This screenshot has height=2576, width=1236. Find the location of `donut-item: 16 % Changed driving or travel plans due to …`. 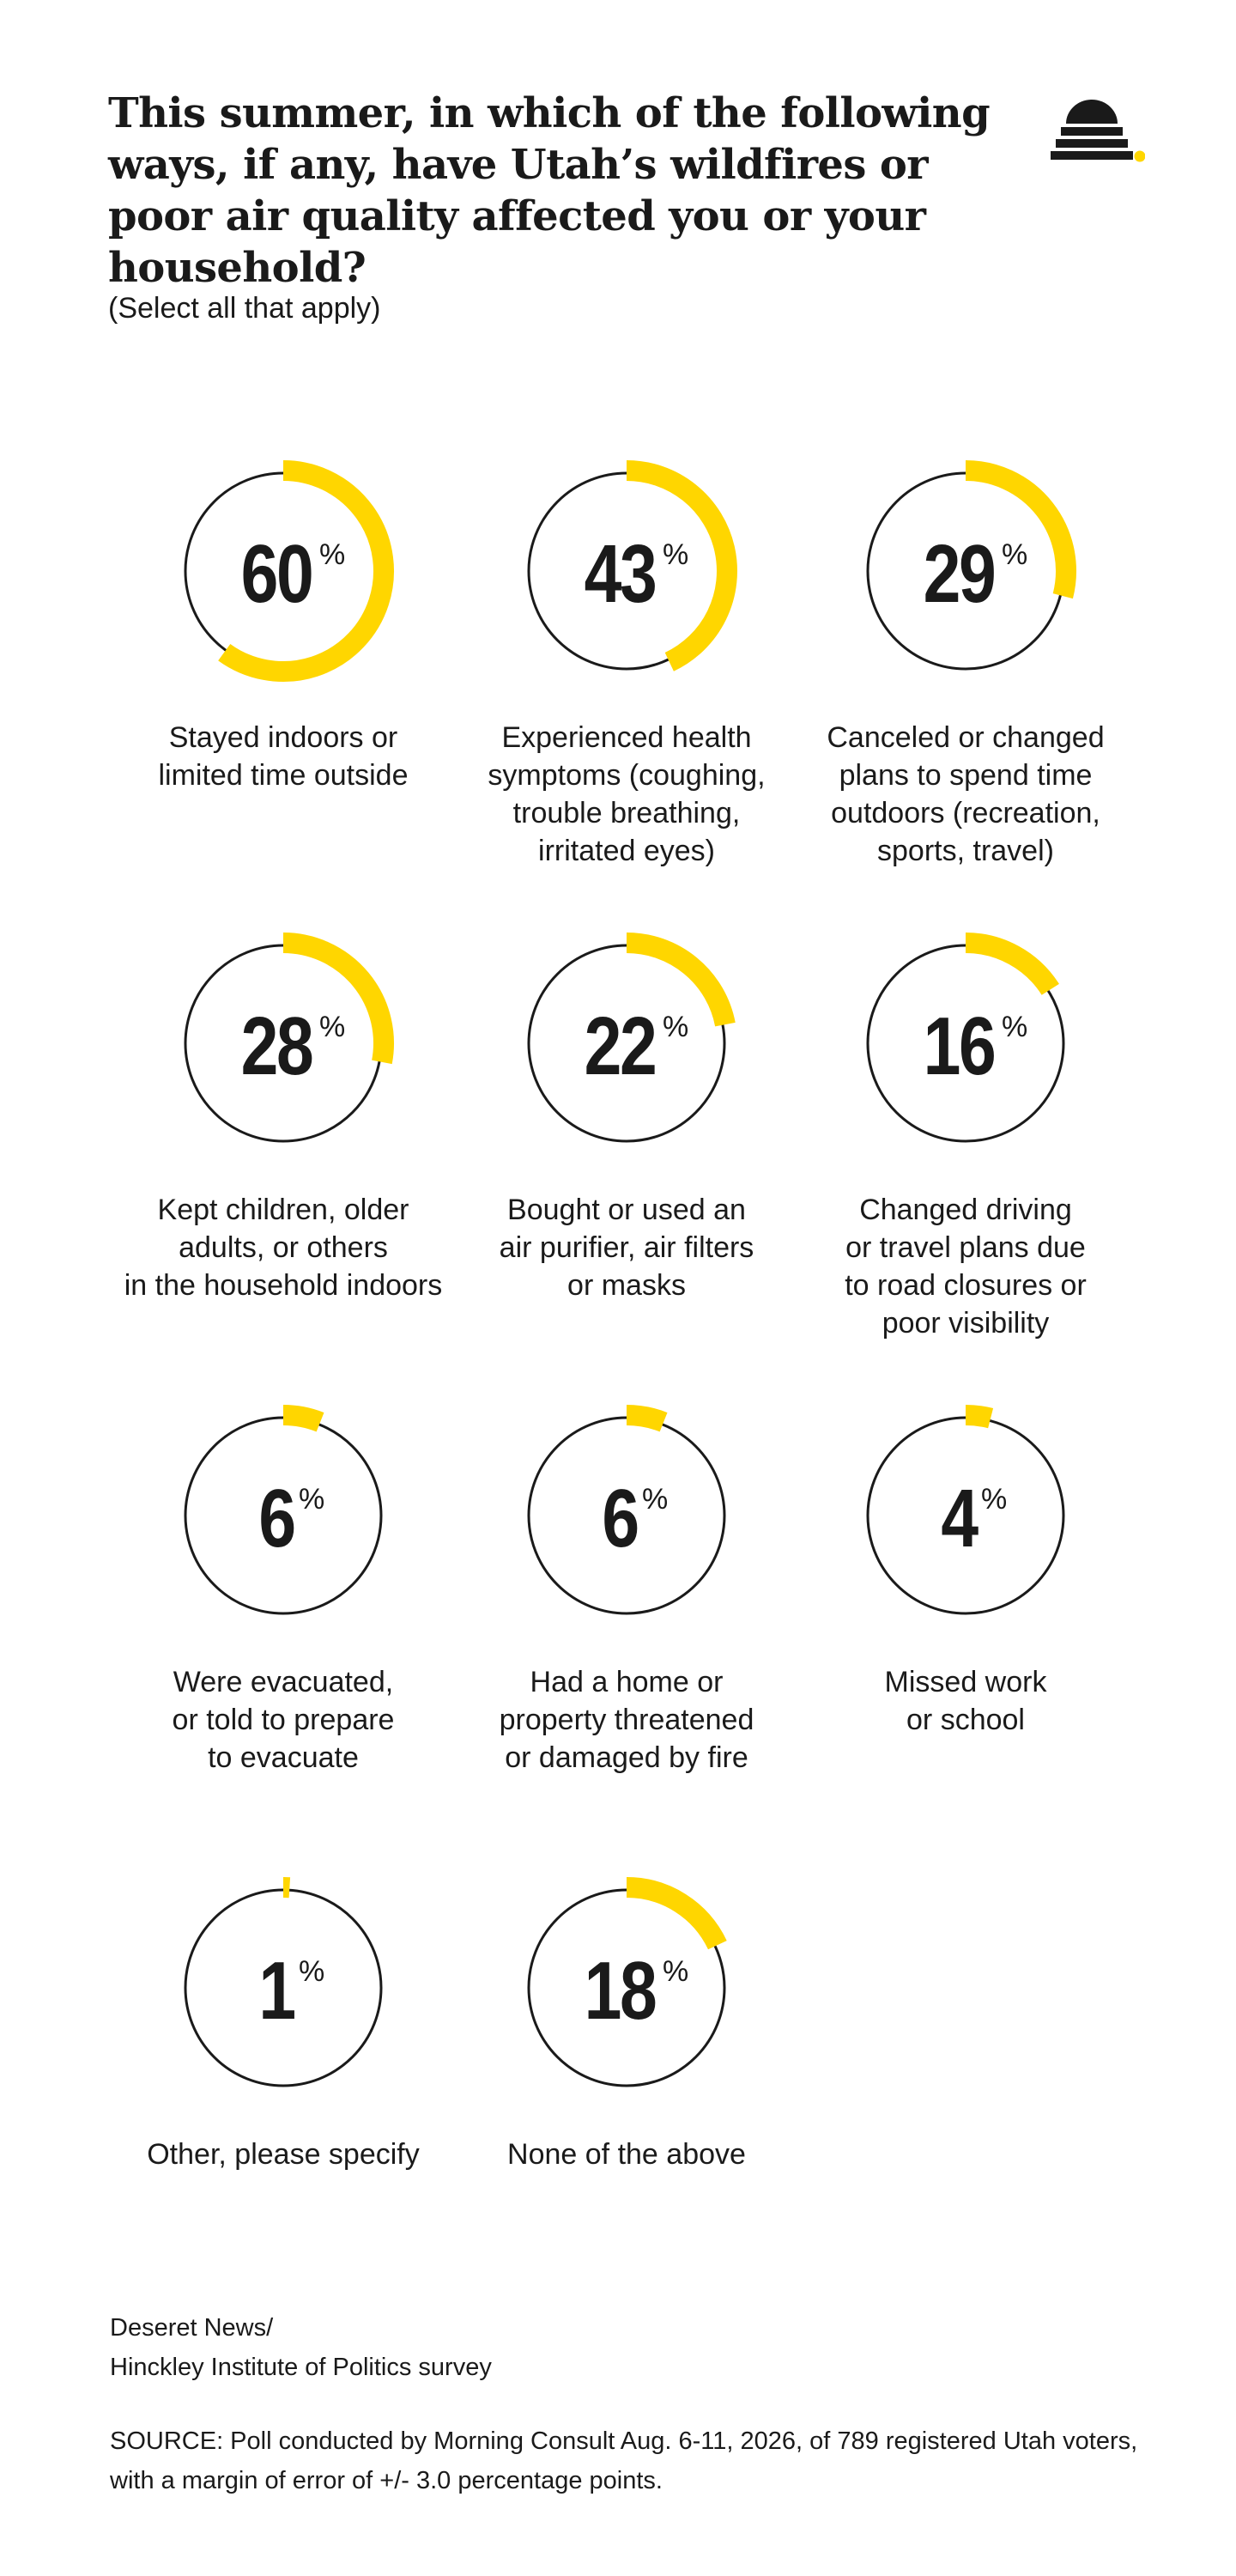

donut-item: 16 % Changed driving or travel plans due to … is located at coordinates (966, 1136).